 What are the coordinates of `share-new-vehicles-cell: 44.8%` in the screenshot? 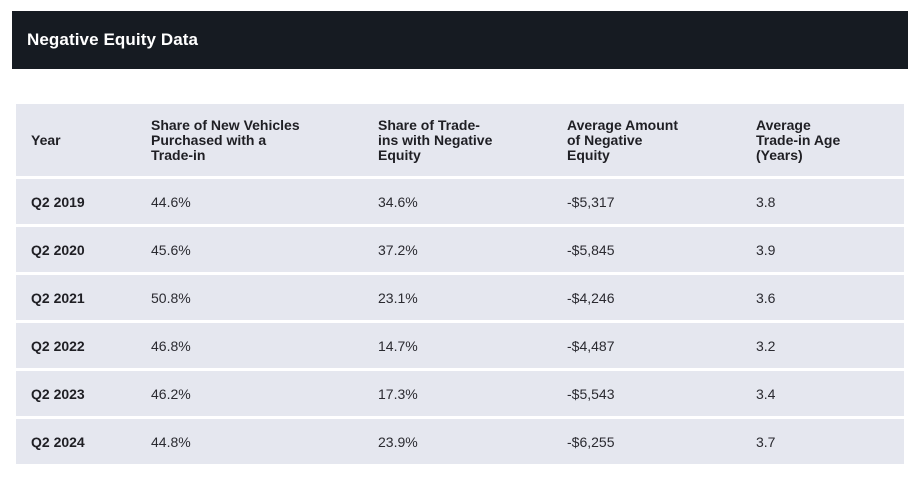 It's located at (249, 441).